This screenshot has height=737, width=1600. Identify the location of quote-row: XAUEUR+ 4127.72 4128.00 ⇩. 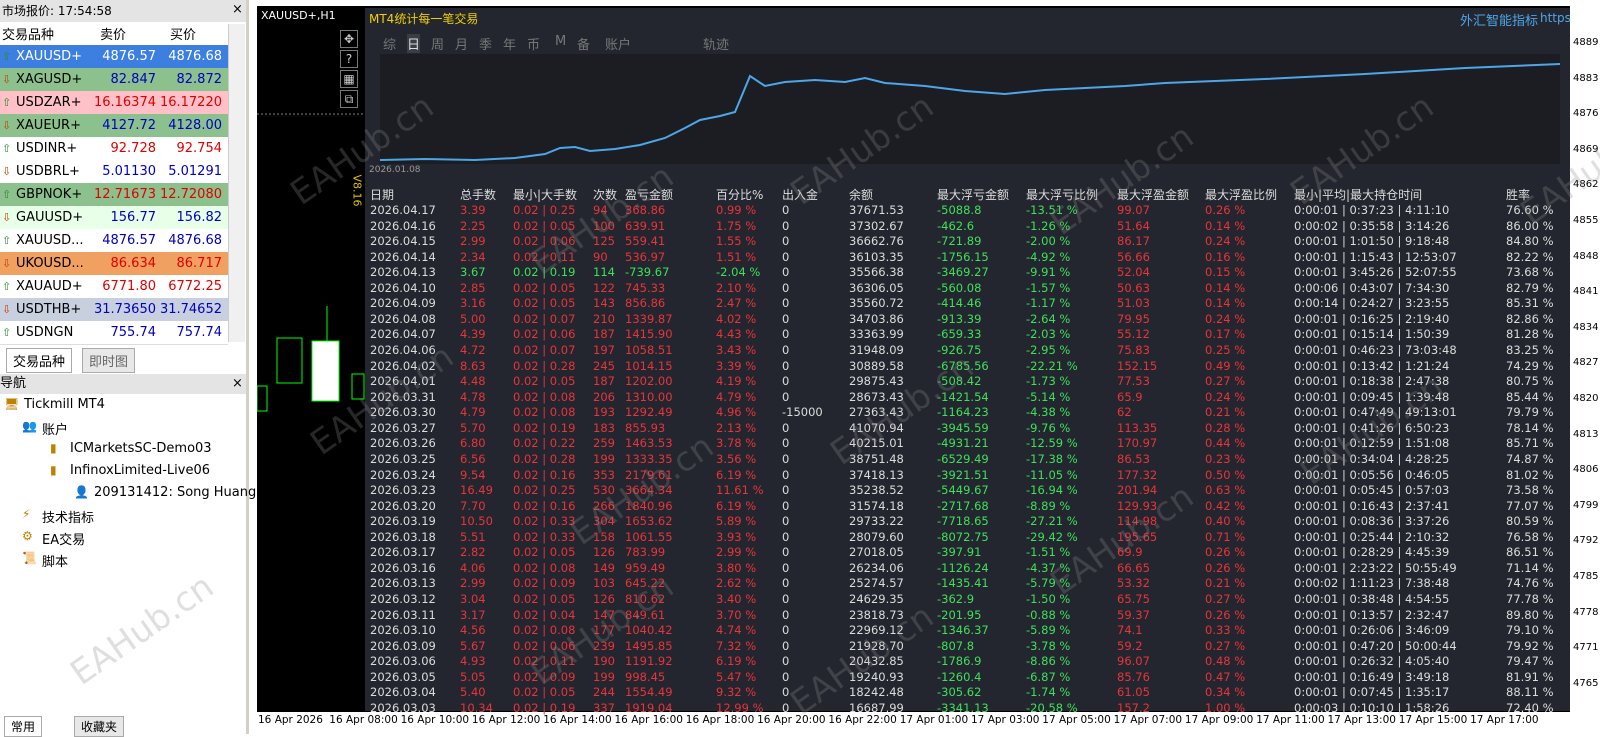
(114, 126).